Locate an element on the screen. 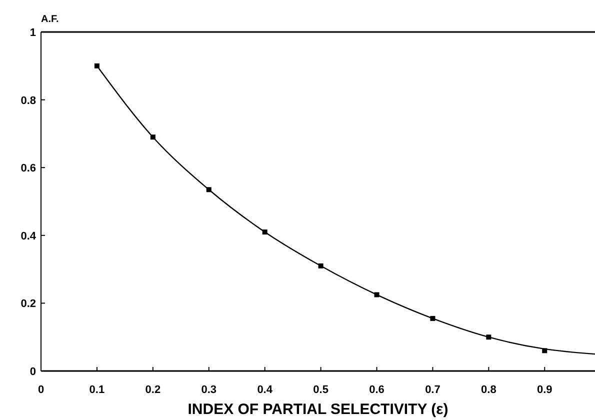  y-tick-label: 0.8 is located at coordinates (28, 100).